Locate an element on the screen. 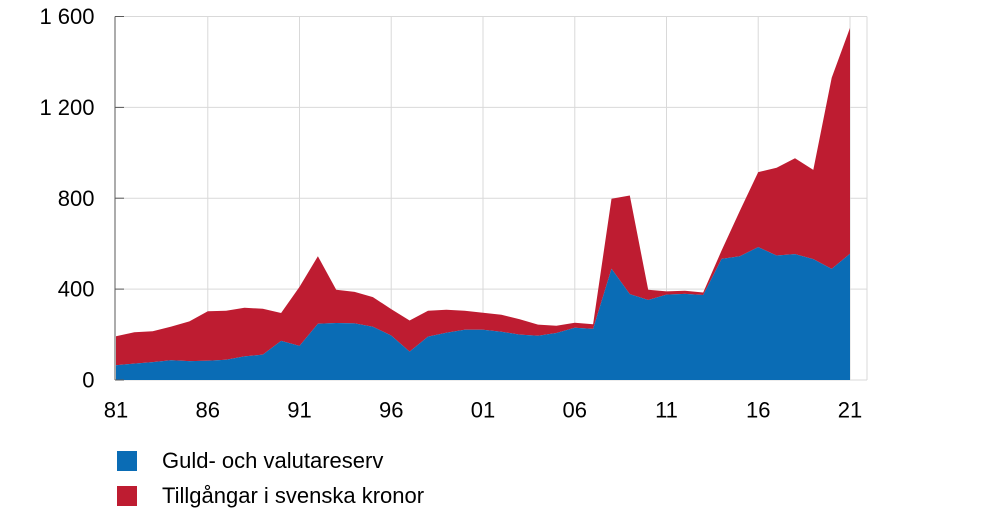 The image size is (1000, 530). svg-text: 800 is located at coordinates (76, 198).